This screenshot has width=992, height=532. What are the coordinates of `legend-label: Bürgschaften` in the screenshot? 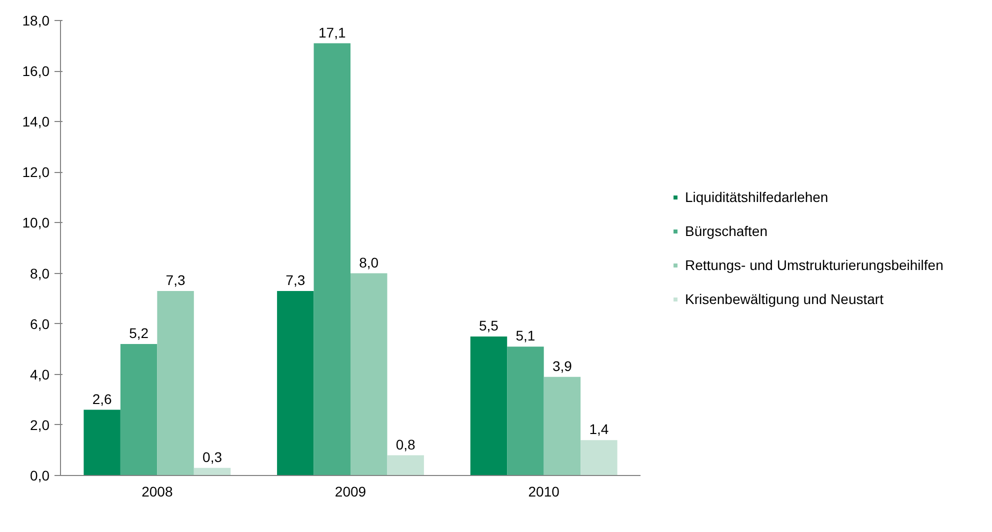 It's located at (726, 230).